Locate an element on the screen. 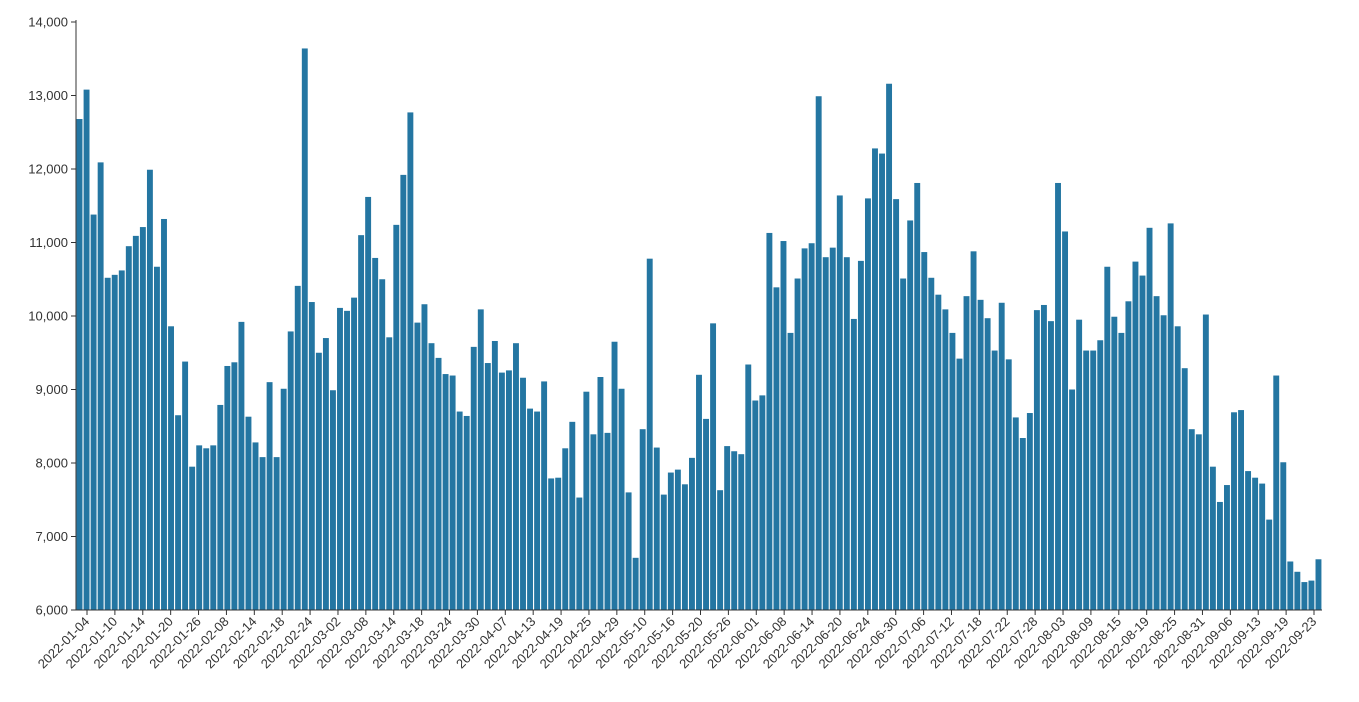 The image size is (1359, 702). y-tick-label: 11,000 is located at coordinates (48, 242).